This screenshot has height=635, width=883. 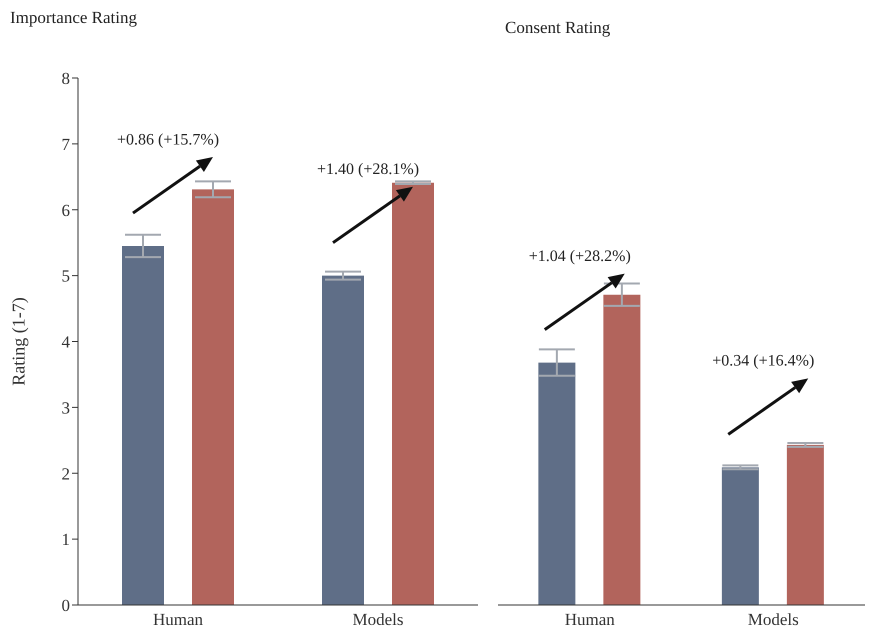 I want to click on y-tick-label: 5, so click(x=66, y=276).